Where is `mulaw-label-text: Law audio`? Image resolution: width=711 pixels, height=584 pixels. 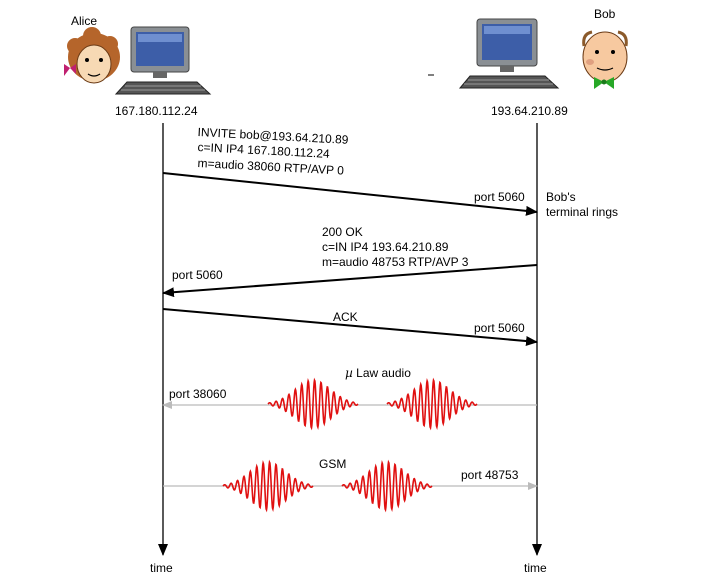
mulaw-label-text: Law audio is located at coordinates (383, 373).